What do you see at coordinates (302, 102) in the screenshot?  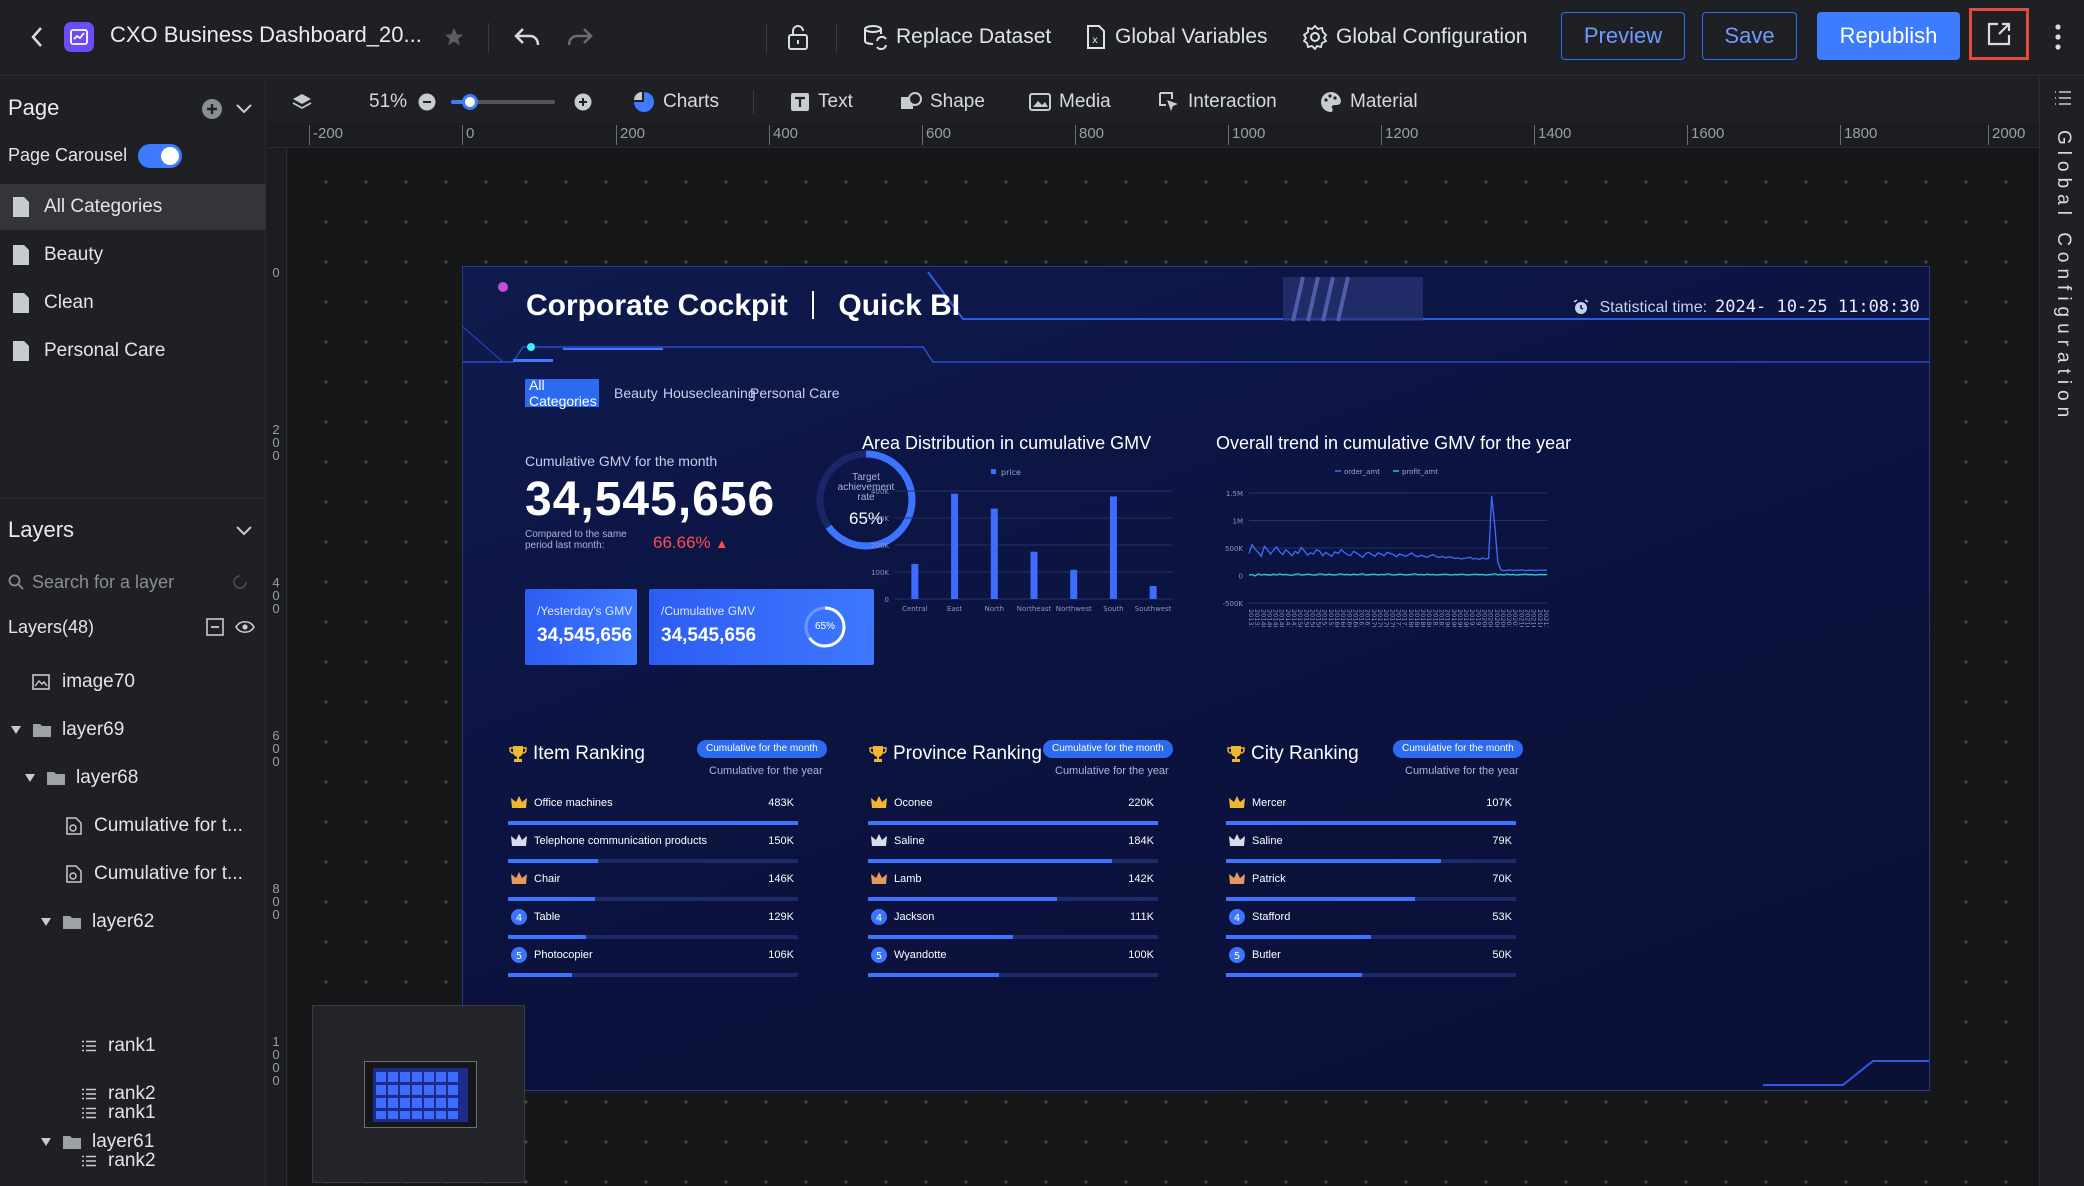 I see `layers-toggle-icon` at bounding box center [302, 102].